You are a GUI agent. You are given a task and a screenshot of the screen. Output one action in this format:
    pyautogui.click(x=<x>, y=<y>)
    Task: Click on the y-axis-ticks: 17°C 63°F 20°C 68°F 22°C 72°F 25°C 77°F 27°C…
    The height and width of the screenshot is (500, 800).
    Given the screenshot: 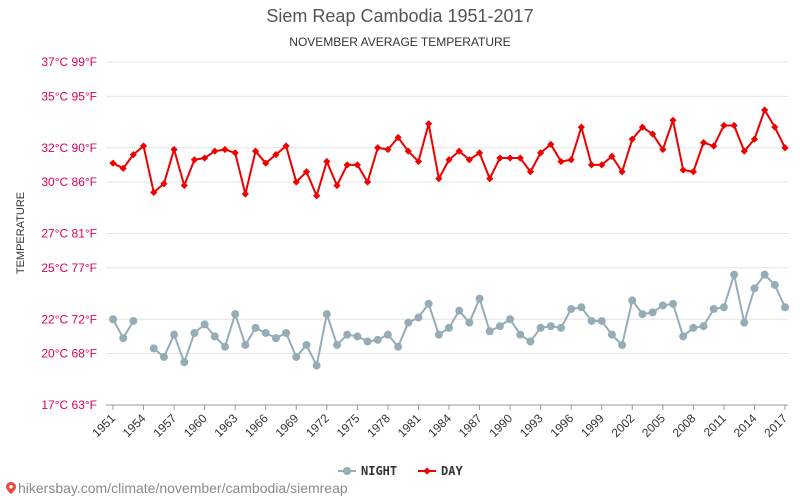 What is the action you would take?
    pyautogui.click(x=69, y=233)
    